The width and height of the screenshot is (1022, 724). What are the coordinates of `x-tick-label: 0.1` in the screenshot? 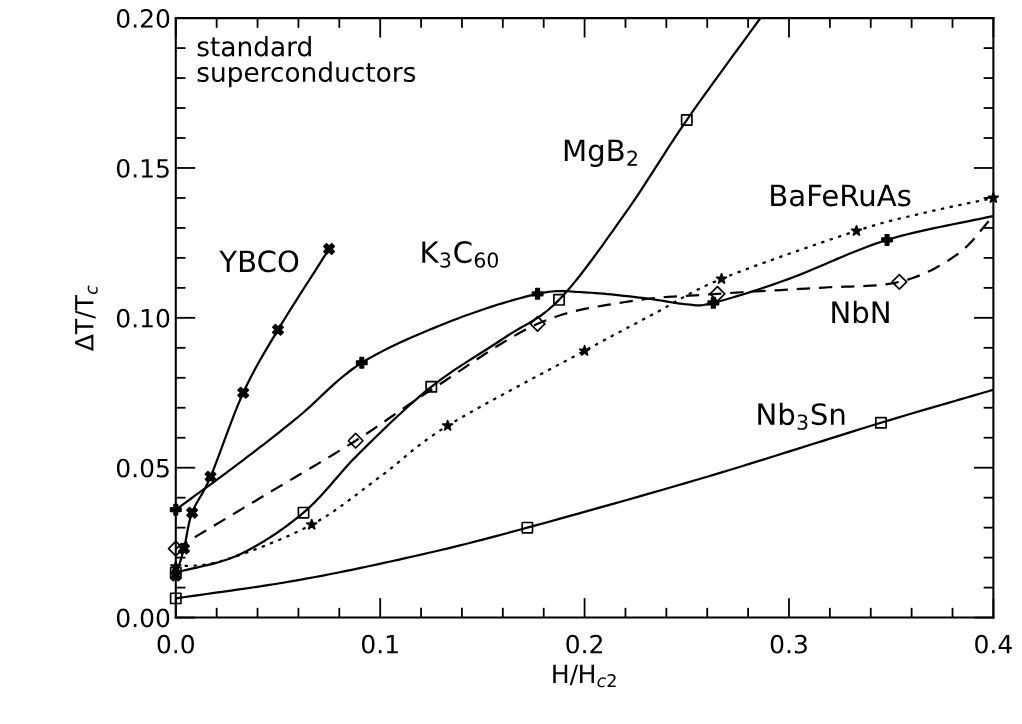 It's located at (379, 644).